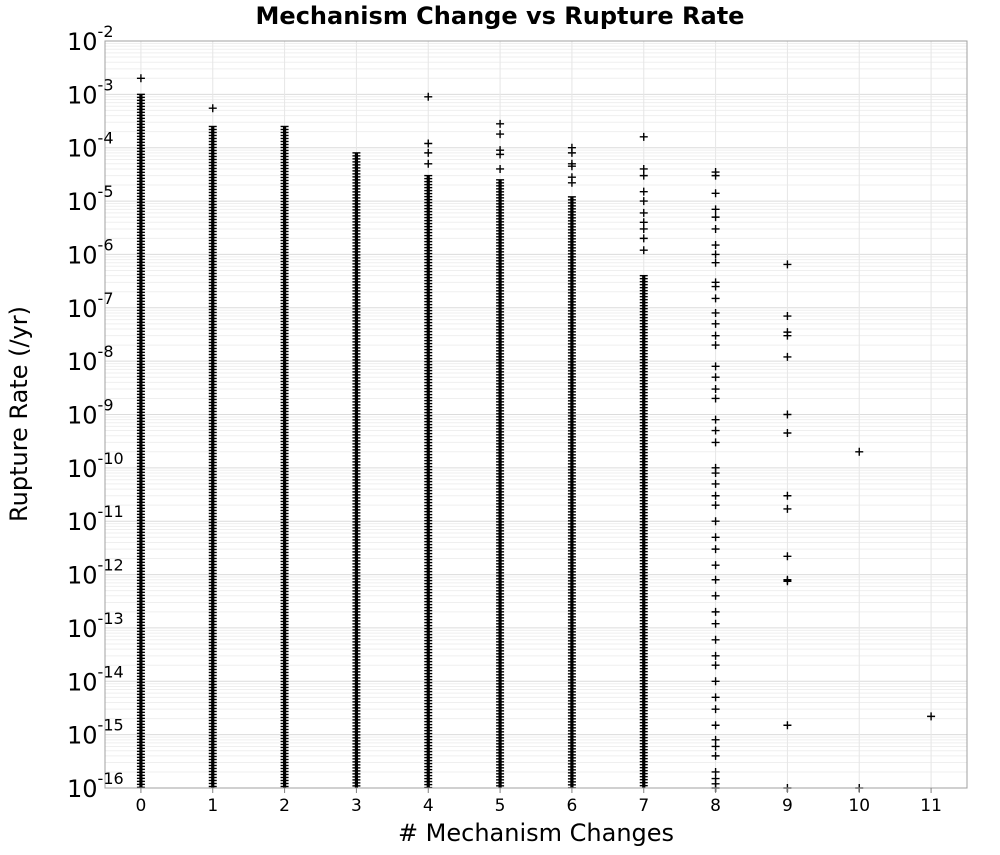 The width and height of the screenshot is (1000, 855). What do you see at coordinates (787, 806) in the screenshot?
I see `x-tick-label: 9` at bounding box center [787, 806].